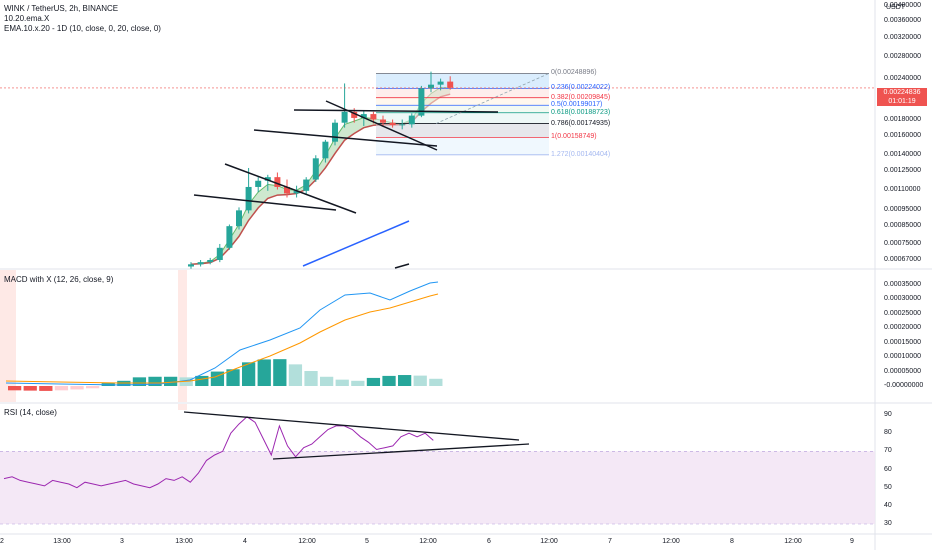  What do you see at coordinates (245, 541) in the screenshot?
I see `time-axis-label: 4` at bounding box center [245, 541].